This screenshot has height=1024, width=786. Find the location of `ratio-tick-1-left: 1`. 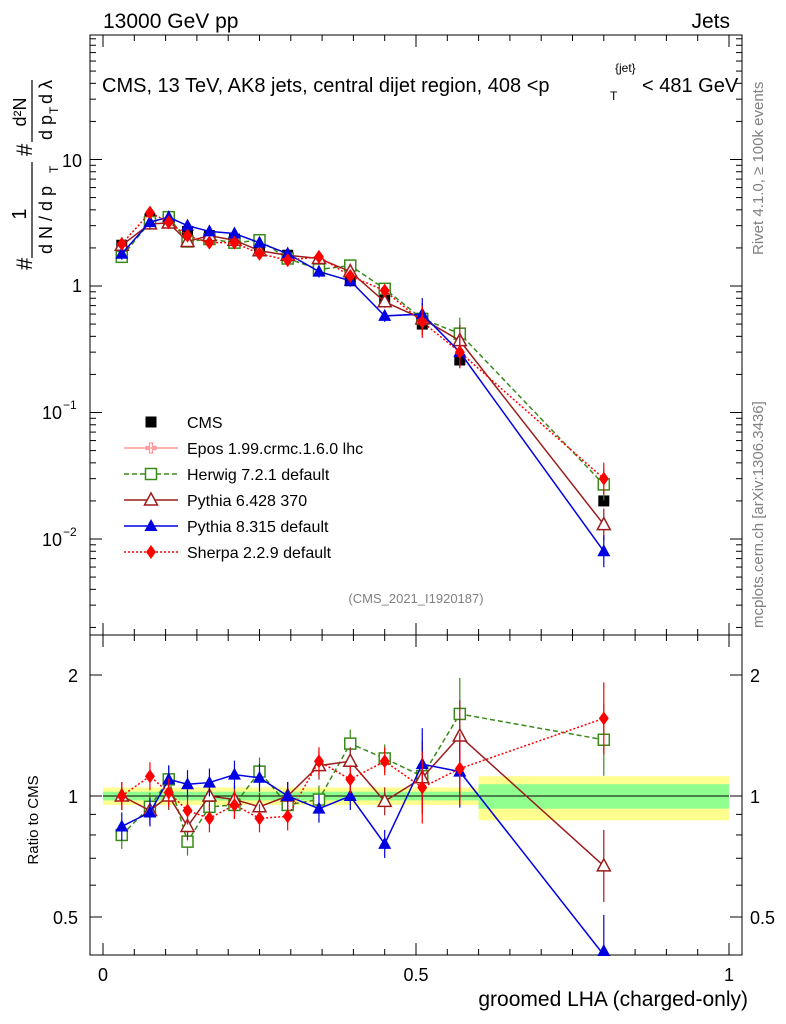

ratio-tick-1-left: 1 is located at coordinates (73, 797).